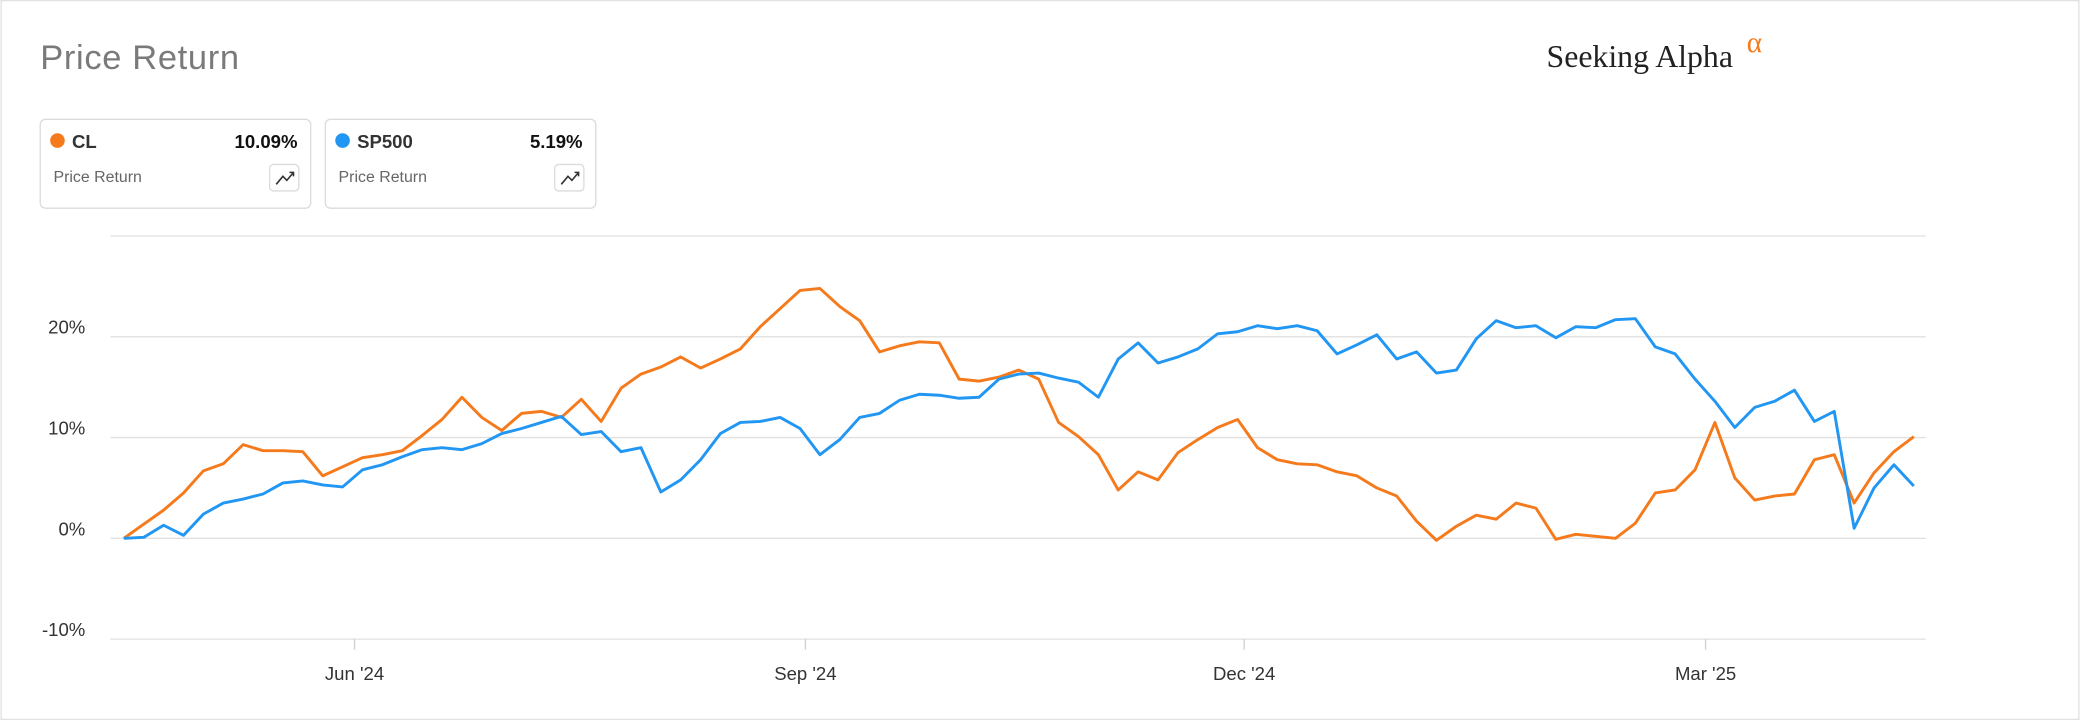 This screenshot has height=720, width=2080. What do you see at coordinates (84, 141) in the screenshot?
I see `legend-name: CL` at bounding box center [84, 141].